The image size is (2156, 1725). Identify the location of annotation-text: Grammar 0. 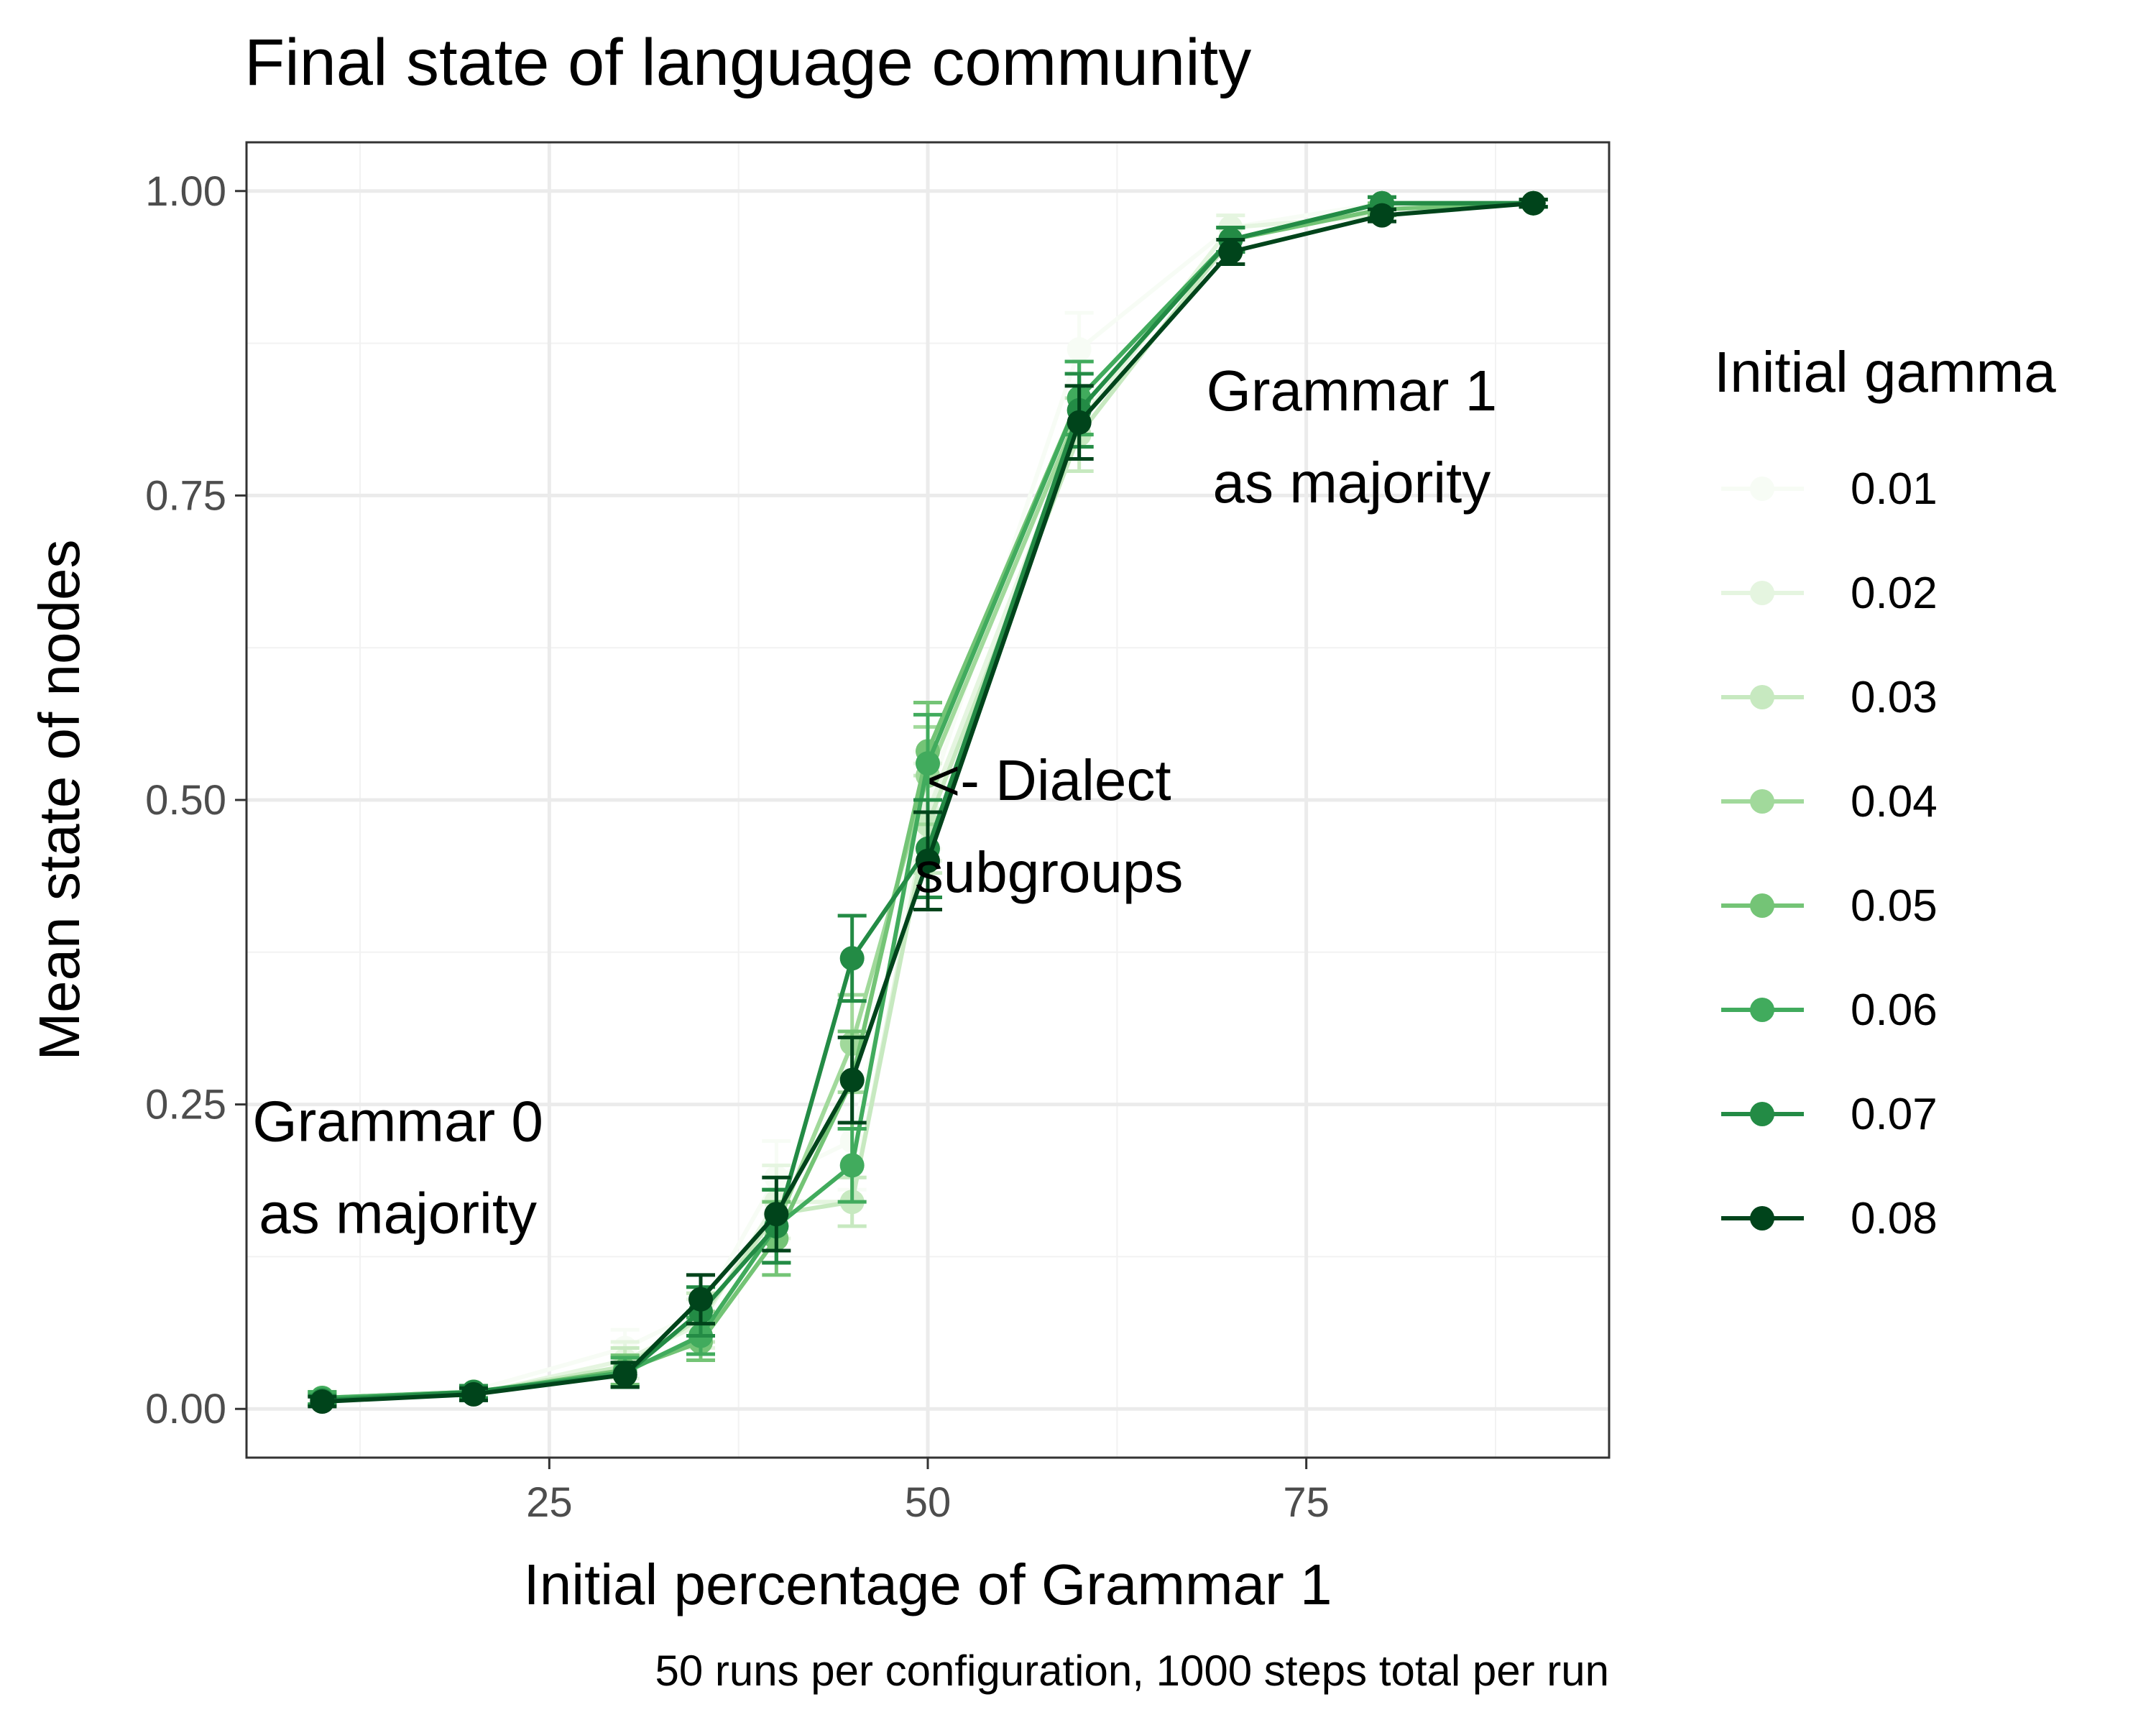
(397, 1121).